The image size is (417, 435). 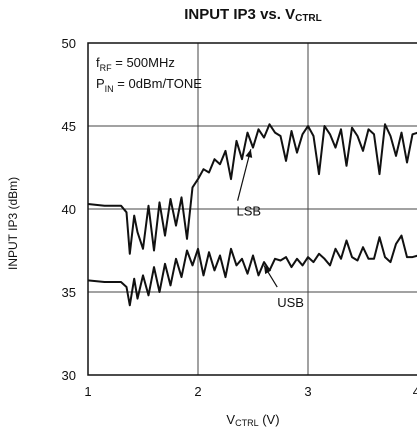 What do you see at coordinates (135, 64) in the screenshot?
I see `condition-label: fRF = 500MHz` at bounding box center [135, 64].